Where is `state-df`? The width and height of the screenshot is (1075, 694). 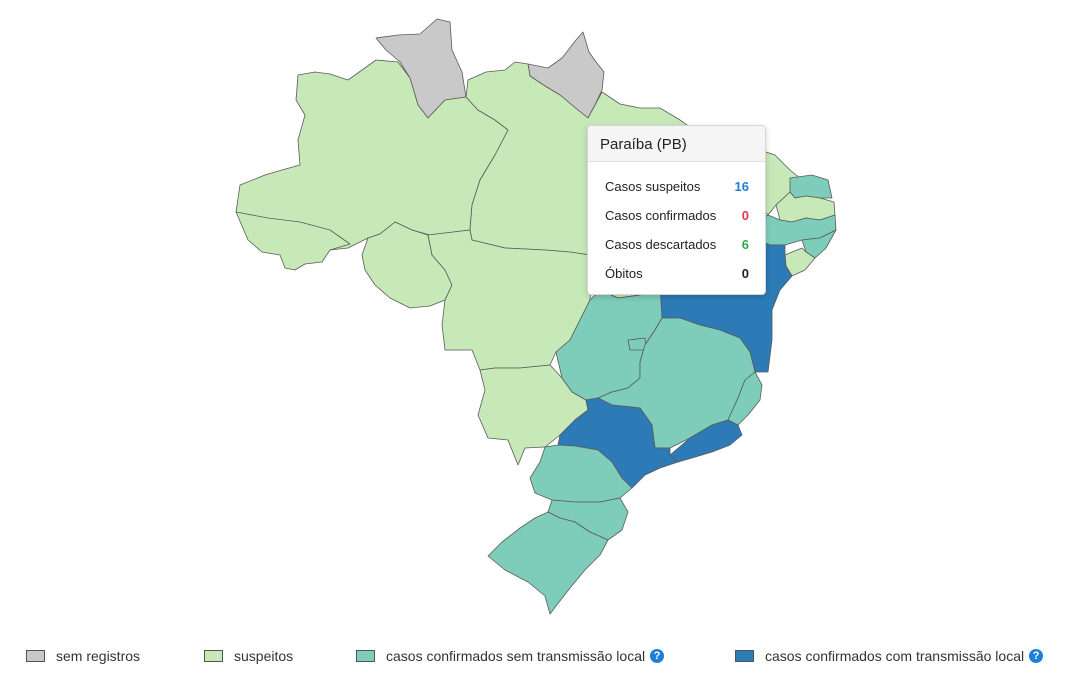 state-df is located at coordinates (637, 344).